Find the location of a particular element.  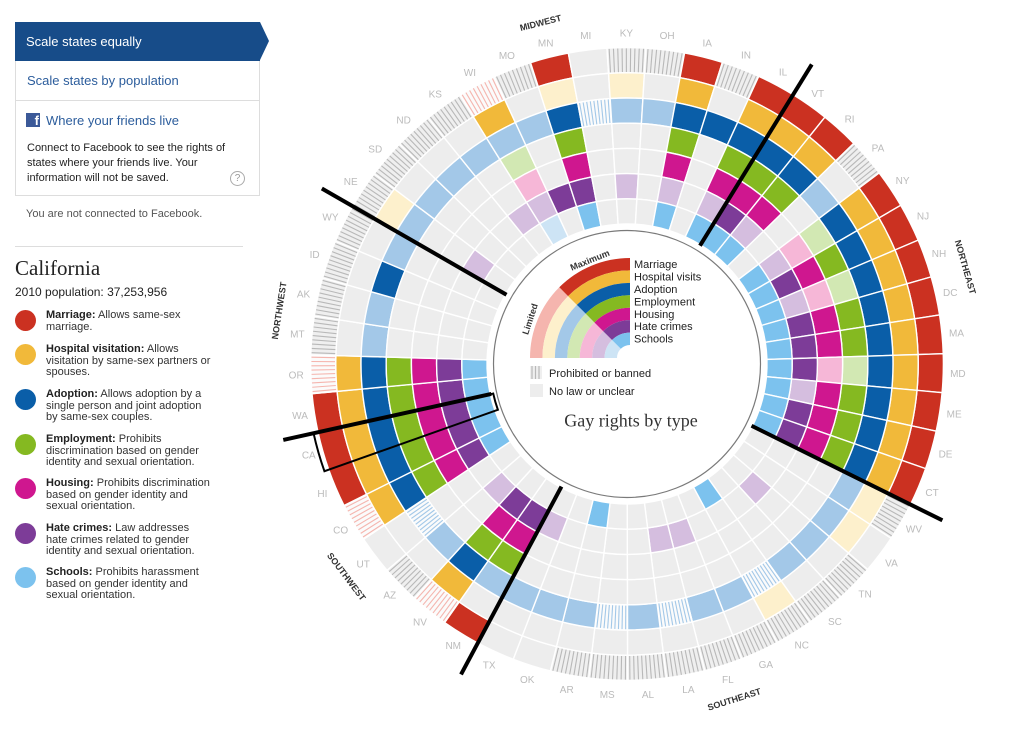

state-label-or: OR is located at coordinates (296, 375).